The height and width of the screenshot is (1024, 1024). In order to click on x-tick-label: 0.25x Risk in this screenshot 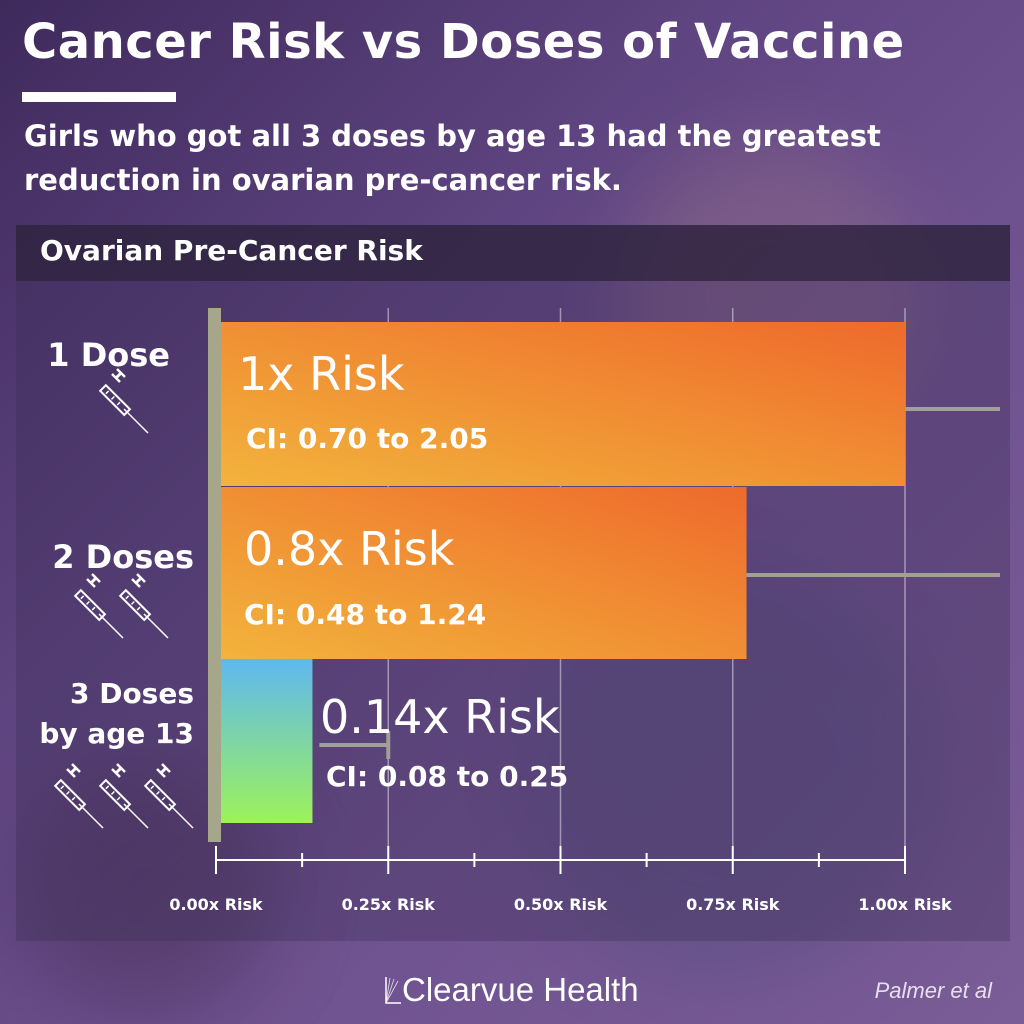, I will do `click(389, 904)`.